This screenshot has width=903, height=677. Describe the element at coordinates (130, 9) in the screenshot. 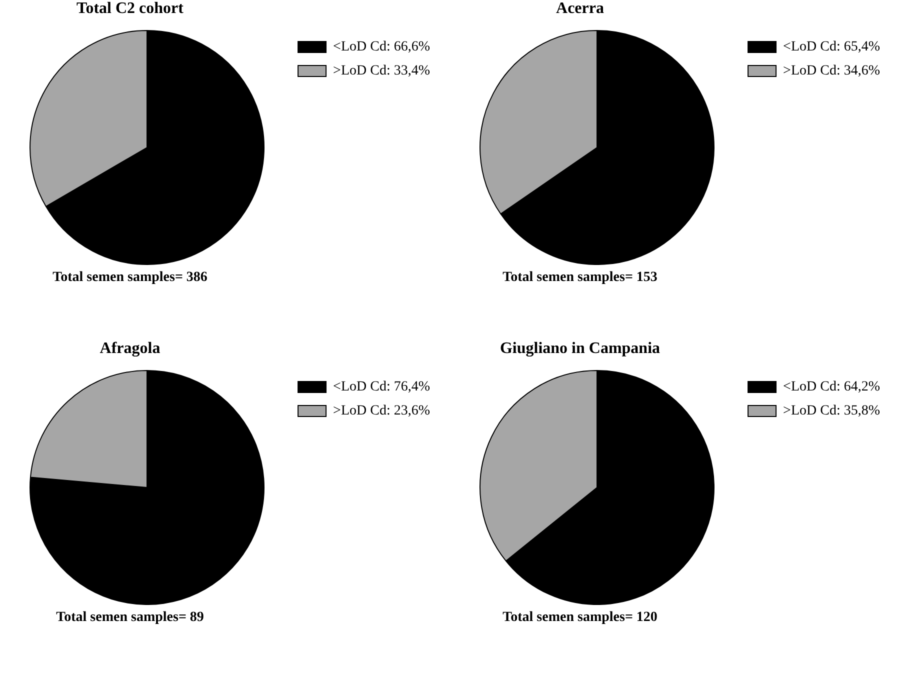

I see `chart-title: Total C2 cohort` at that location.